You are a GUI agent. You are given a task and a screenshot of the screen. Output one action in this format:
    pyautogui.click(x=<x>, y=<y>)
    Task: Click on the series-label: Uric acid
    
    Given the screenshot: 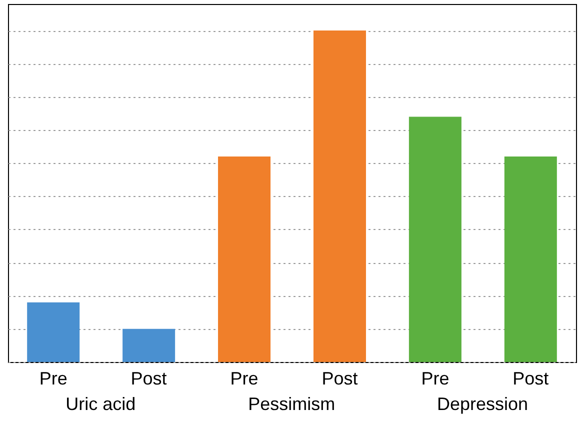 What is the action you would take?
    pyautogui.click(x=101, y=404)
    